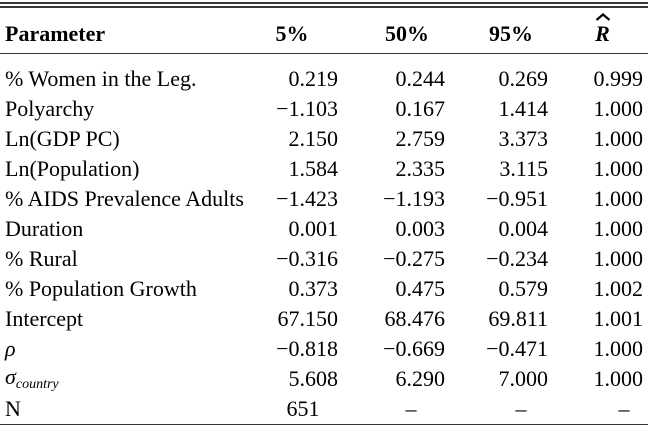 The width and height of the screenshot is (648, 428). Describe the element at coordinates (307, 258) in the screenshot. I see `value-cell: −0.316` at that location.